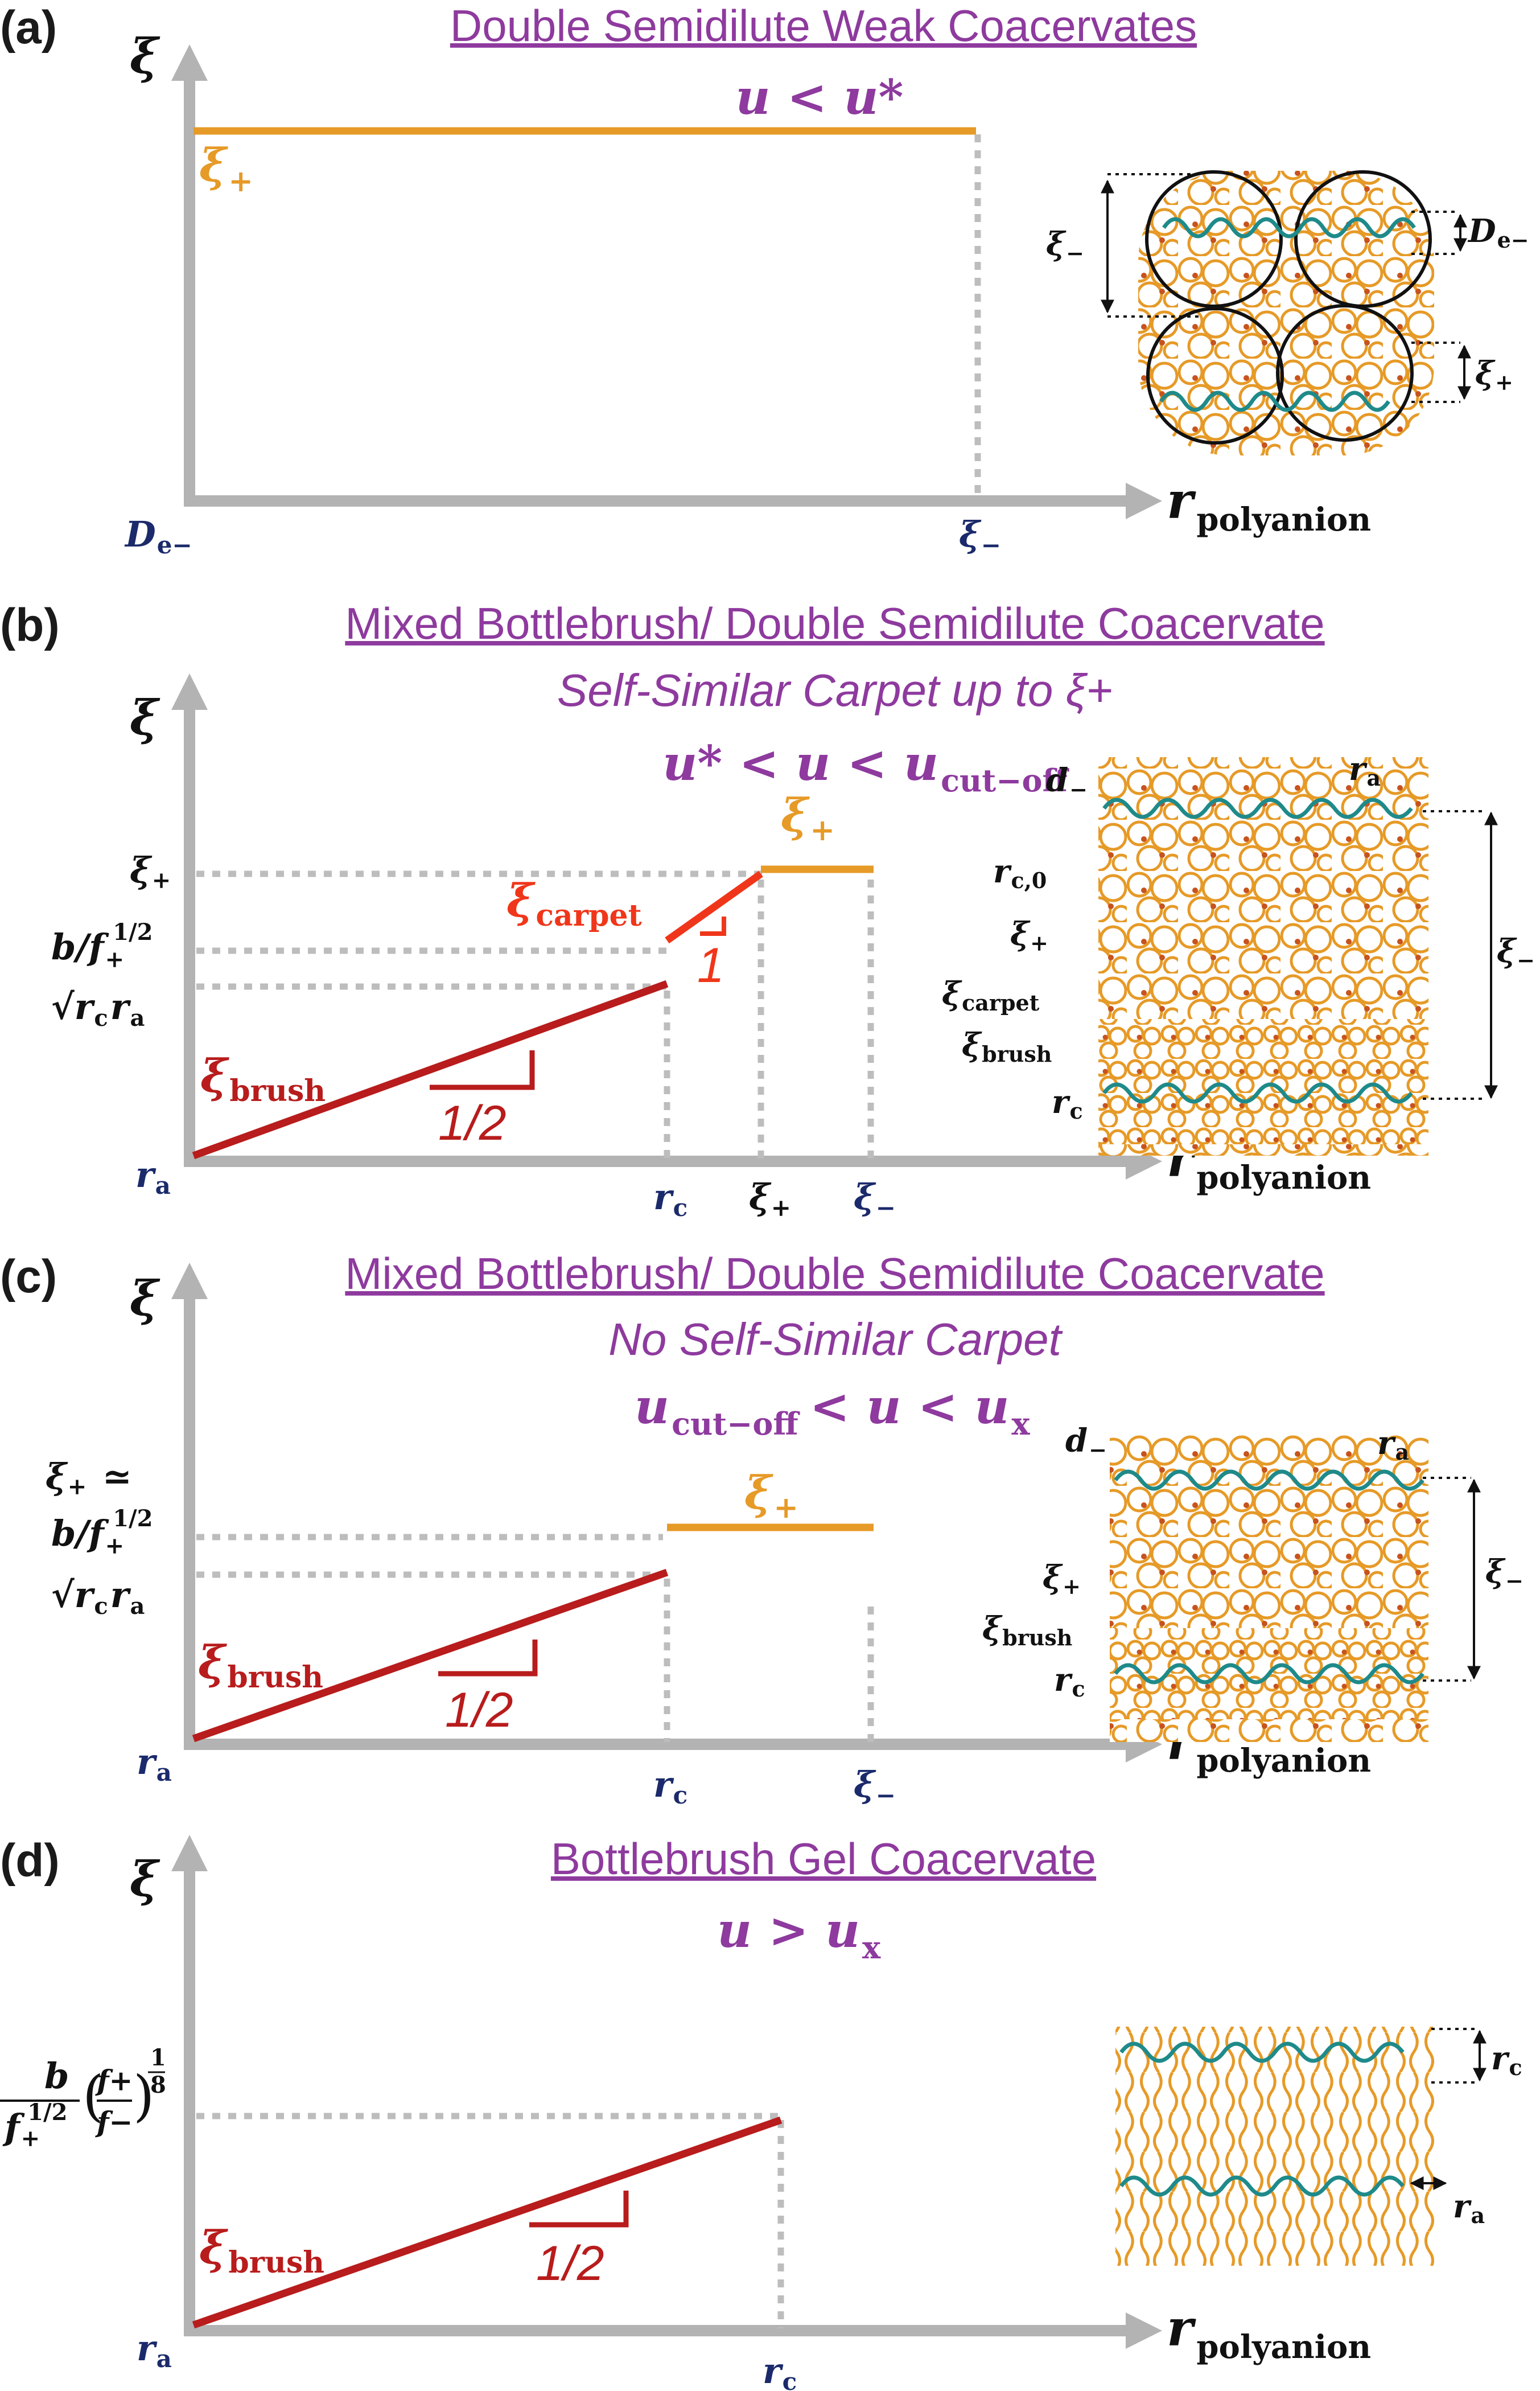 This screenshot has width=1540, height=2391. Describe the element at coordinates (487, 2222) in the screenshot. I see `panel-d-brush-line` at that location.